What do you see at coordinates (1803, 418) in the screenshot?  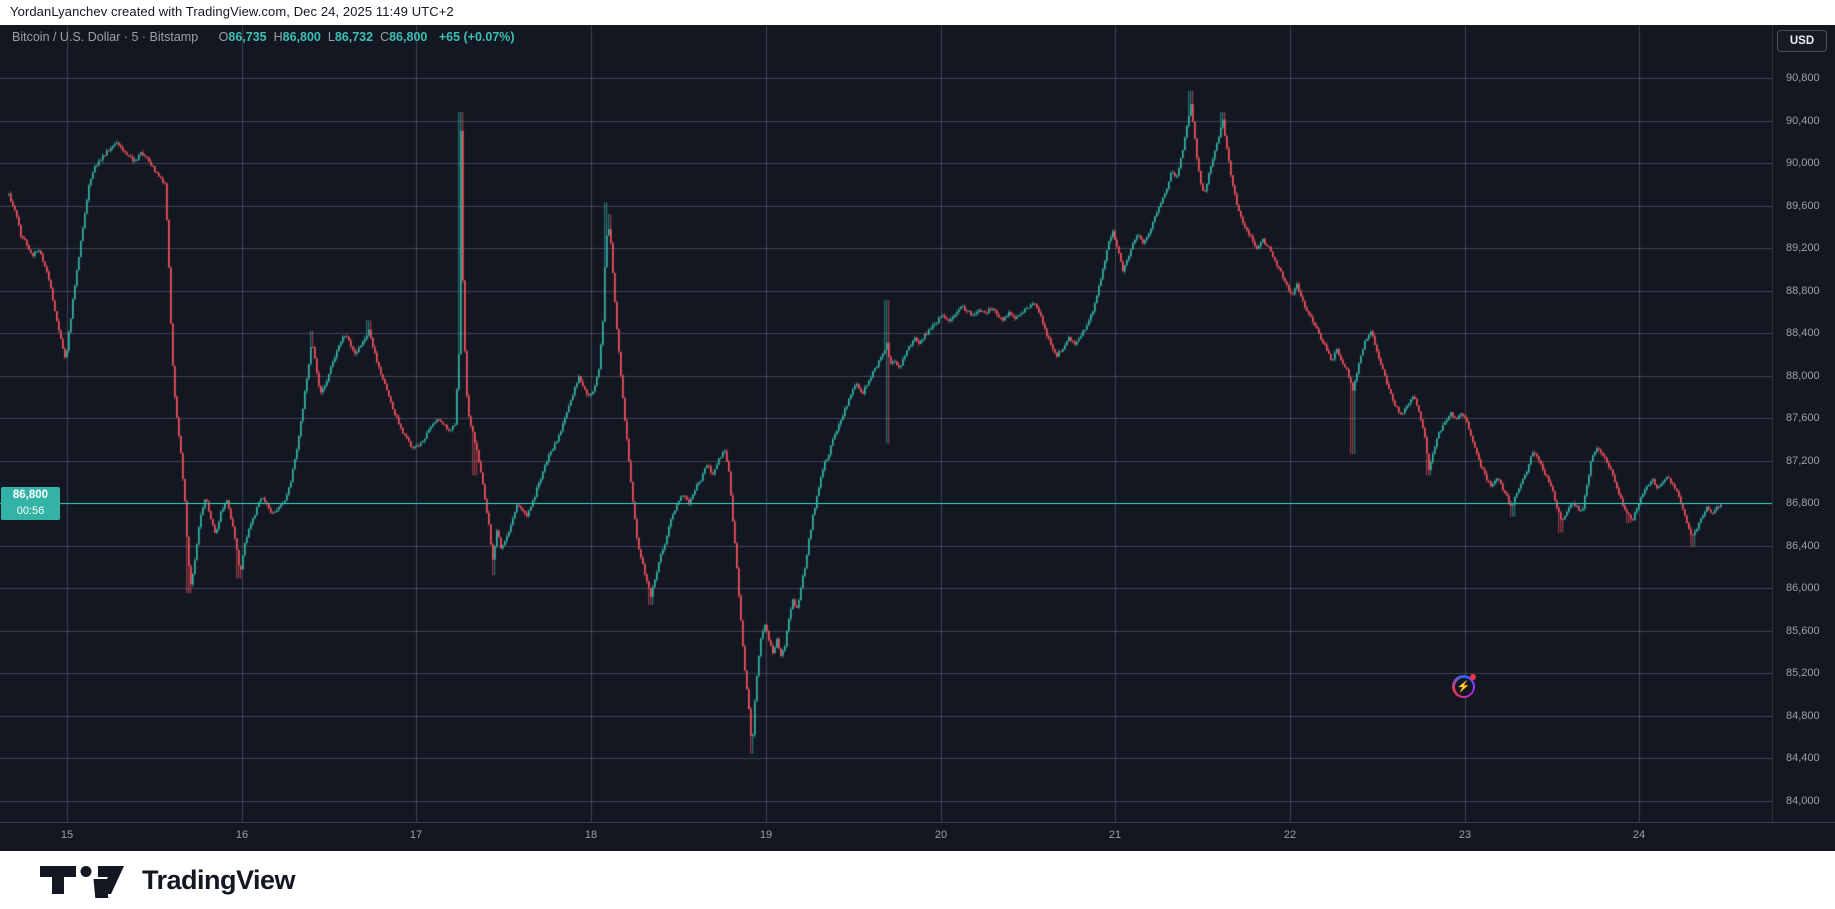 I see `price-axis-label: 87,600` at bounding box center [1803, 418].